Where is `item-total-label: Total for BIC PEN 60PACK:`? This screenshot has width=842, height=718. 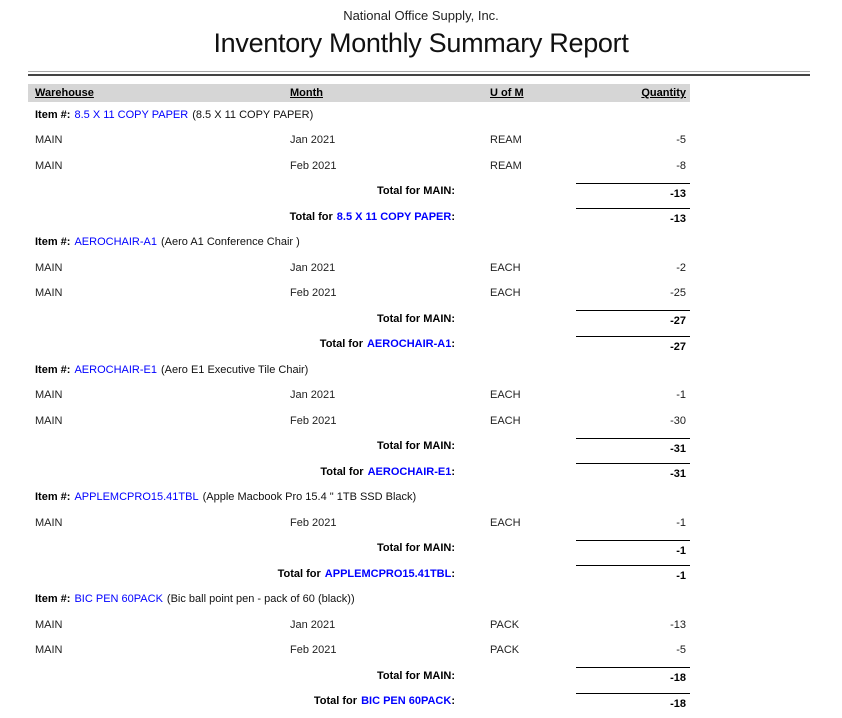
item-total-label: Total for BIC PEN 60PACK: is located at coordinates (241, 701).